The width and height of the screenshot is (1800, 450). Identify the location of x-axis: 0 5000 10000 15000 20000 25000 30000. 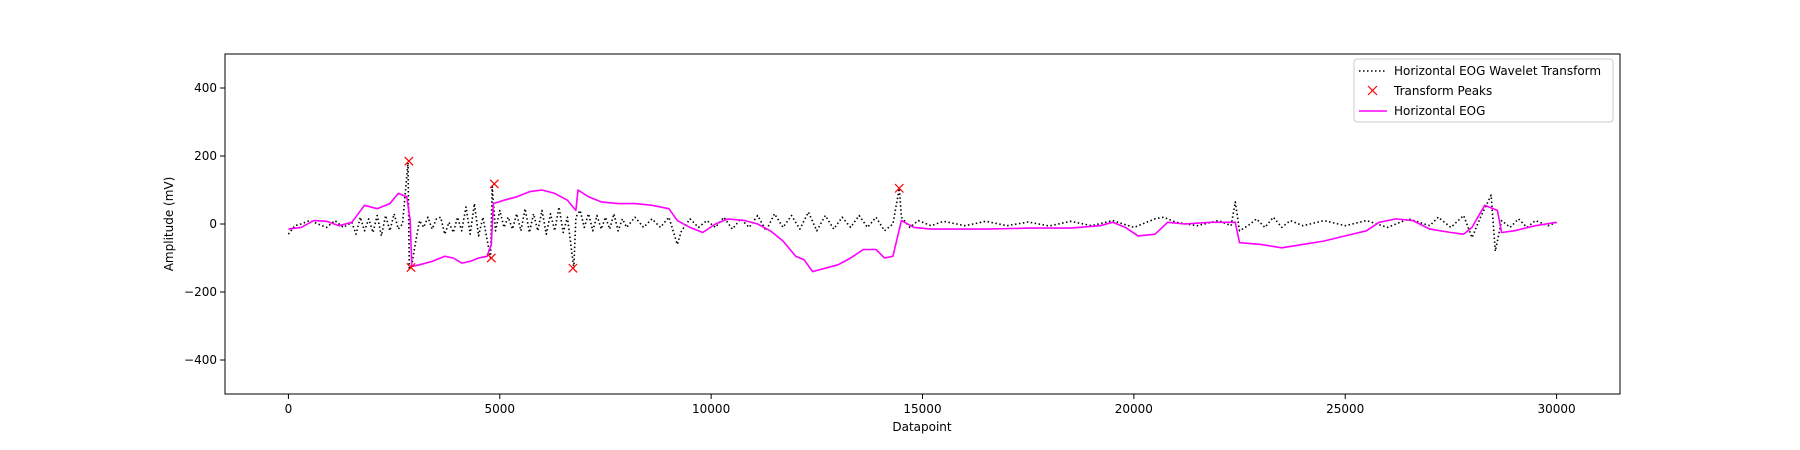
(930, 405).